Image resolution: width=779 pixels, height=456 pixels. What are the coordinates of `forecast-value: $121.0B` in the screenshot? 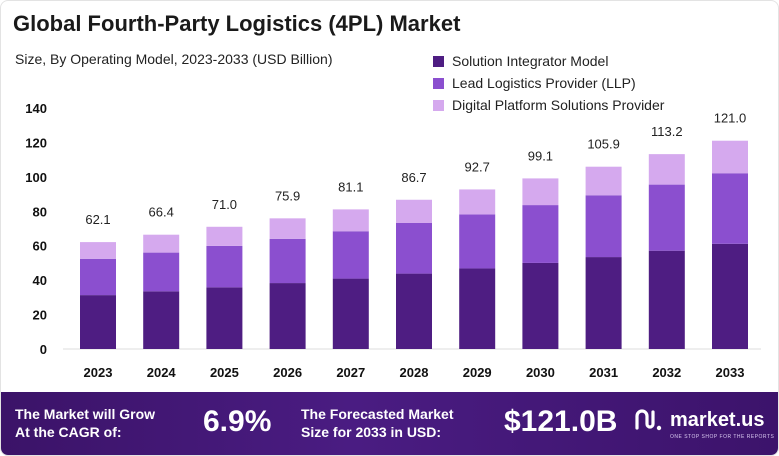 It's located at (561, 421).